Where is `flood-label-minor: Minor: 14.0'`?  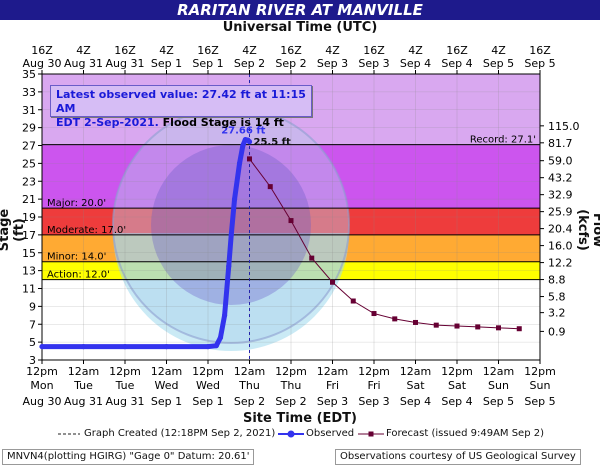
flood-label-minor: Minor: 14.0' is located at coordinates (76, 257).